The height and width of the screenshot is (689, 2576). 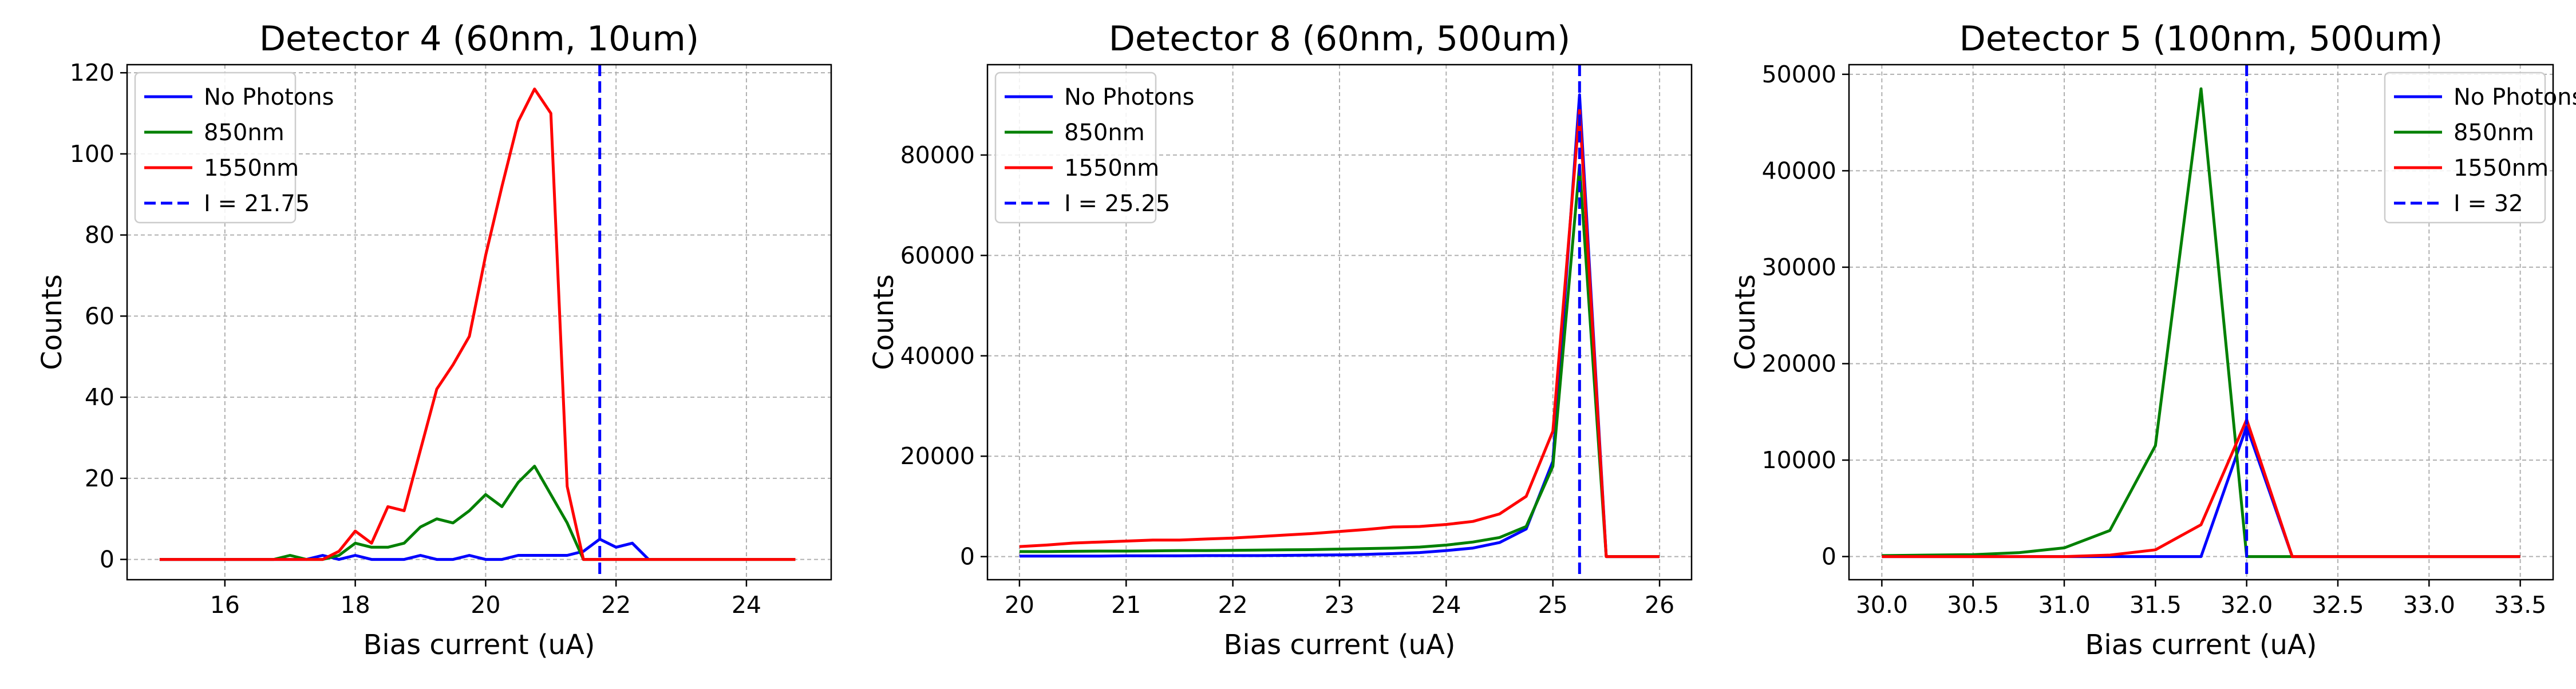 I want to click on y-tick-label: 60, so click(x=99, y=316).